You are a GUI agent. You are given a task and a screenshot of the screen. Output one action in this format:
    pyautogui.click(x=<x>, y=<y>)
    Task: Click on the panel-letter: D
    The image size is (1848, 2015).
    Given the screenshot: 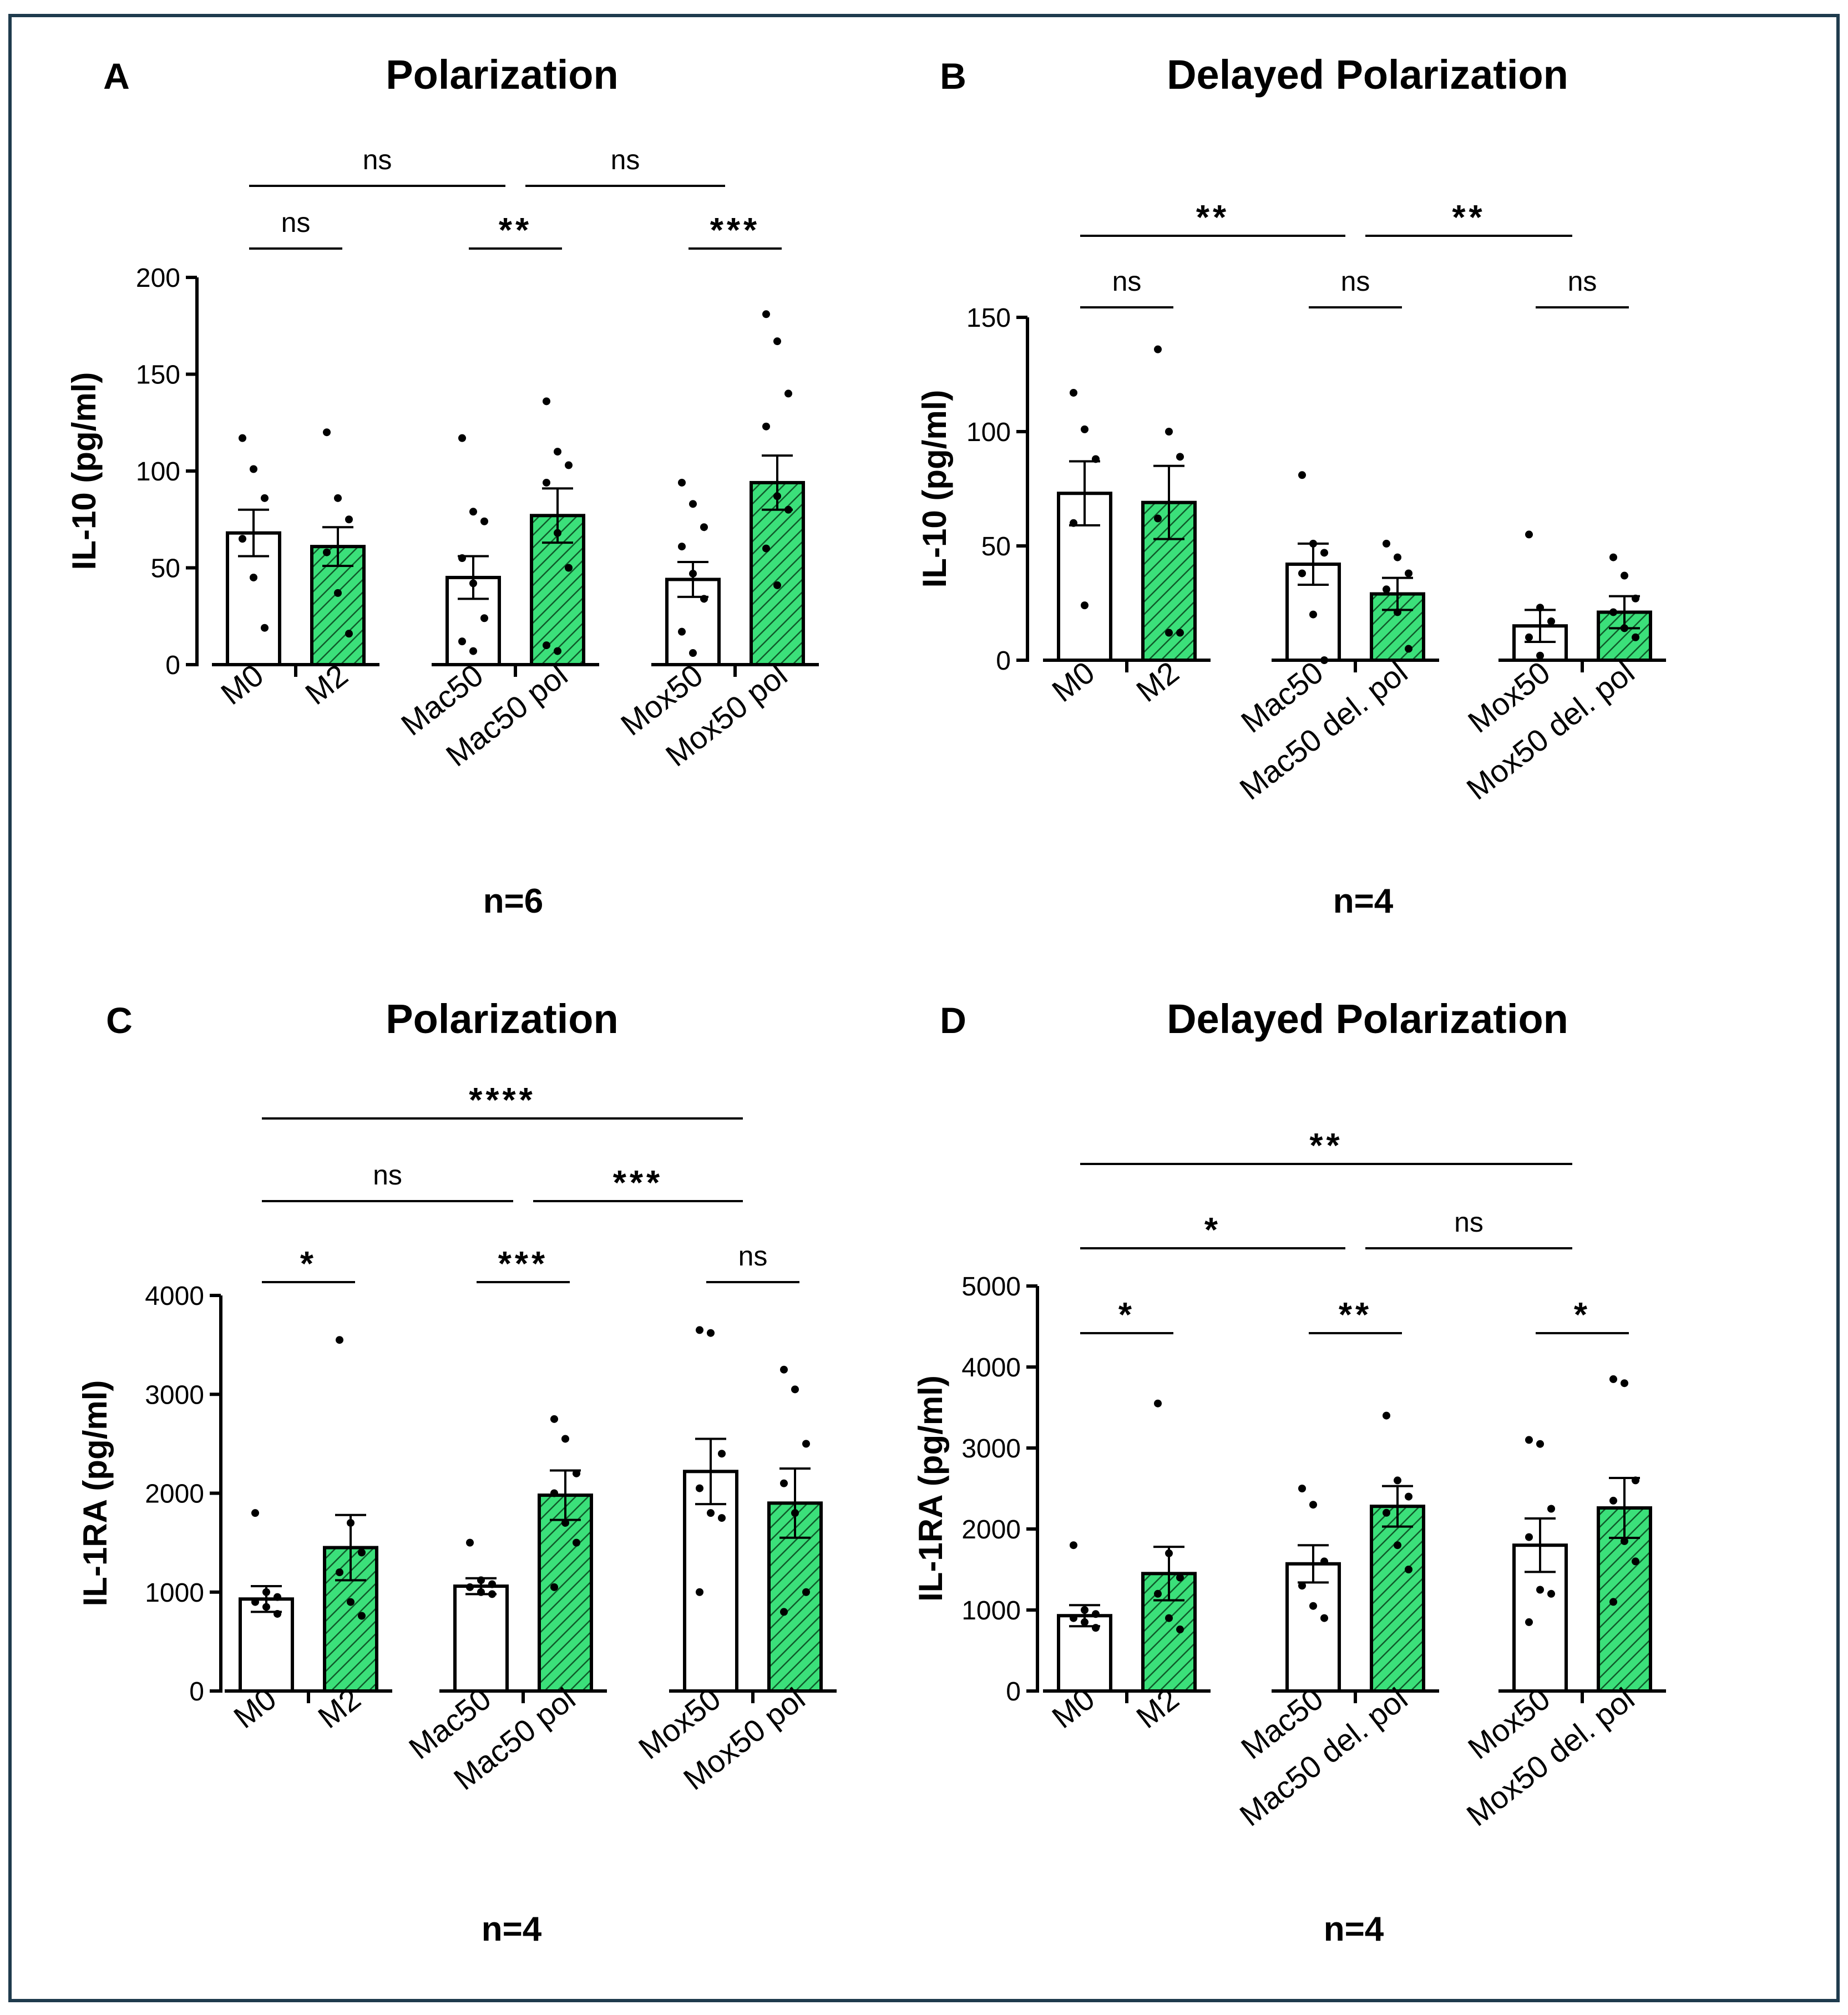 What is the action you would take?
    pyautogui.click(x=953, y=1020)
    